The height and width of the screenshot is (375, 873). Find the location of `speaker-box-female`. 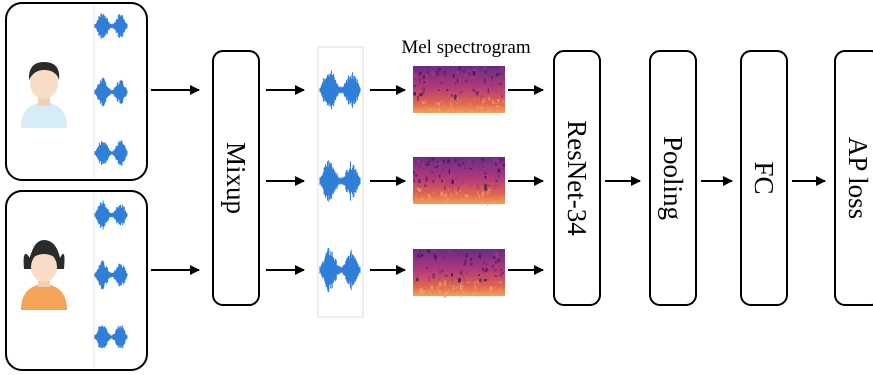

speaker-box-female is located at coordinates (76, 280).